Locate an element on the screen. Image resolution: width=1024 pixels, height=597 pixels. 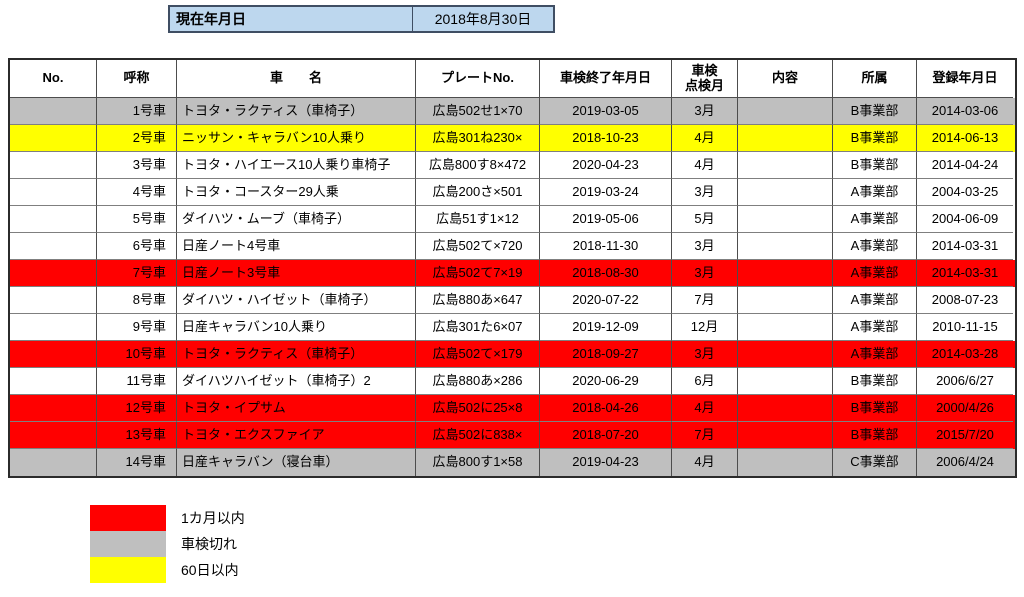
cell-month: 6月 is located at coordinates (705, 381).